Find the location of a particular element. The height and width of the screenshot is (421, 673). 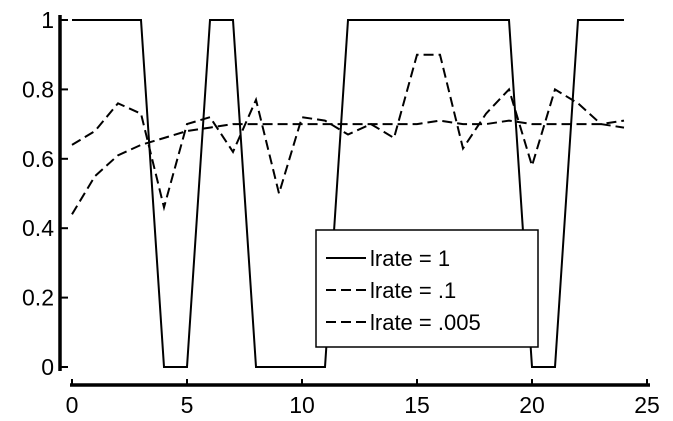

y-tick-label: 0.4 is located at coordinates (38, 228).